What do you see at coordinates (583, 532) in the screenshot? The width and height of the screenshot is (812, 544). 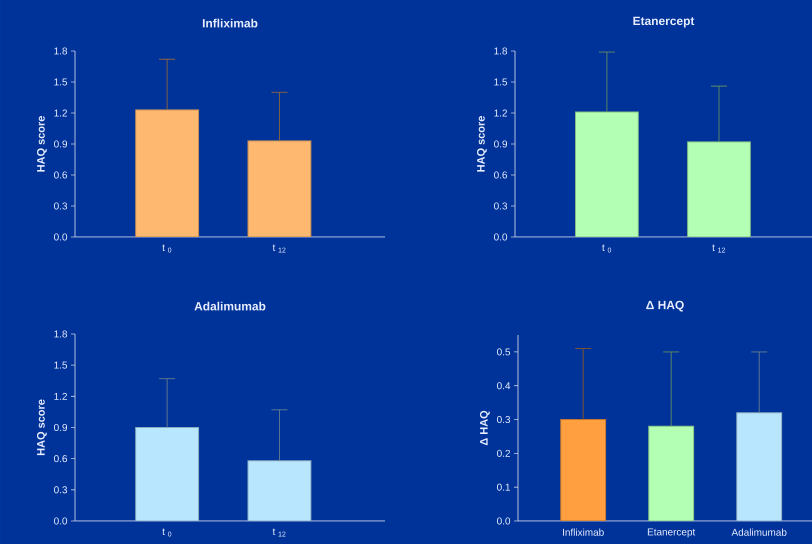 I see `x-tick-label: Infliximab` at bounding box center [583, 532].